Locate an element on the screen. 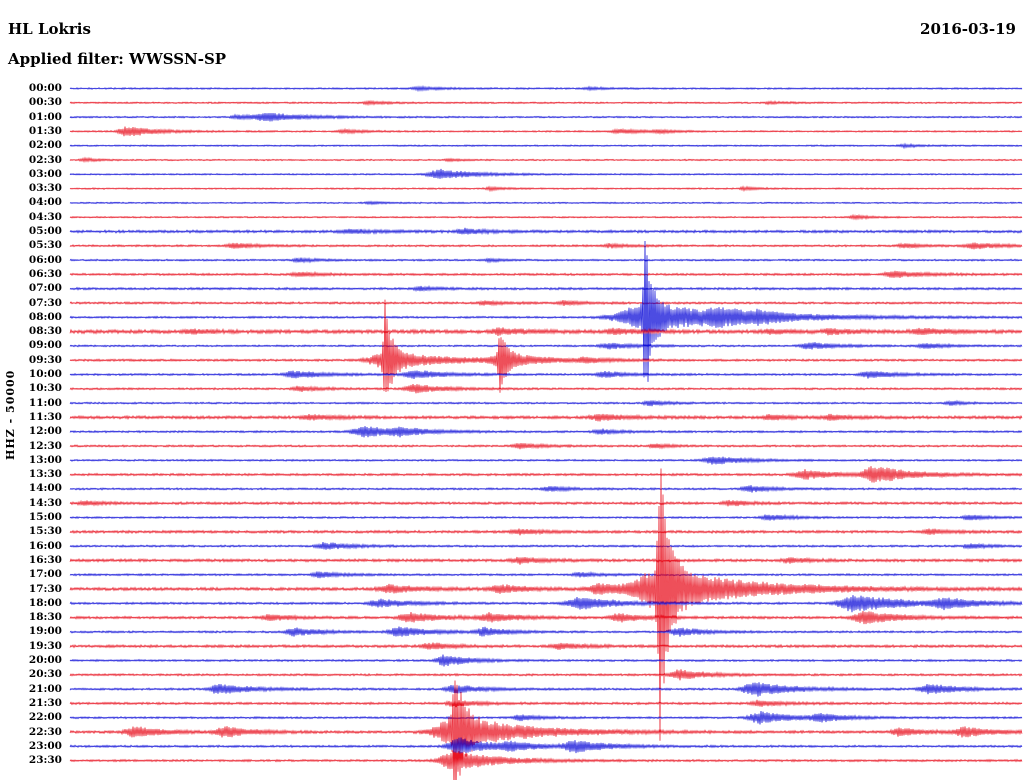 The width and height of the screenshot is (1024, 780). trace-row-20:30 is located at coordinates (546, 675).